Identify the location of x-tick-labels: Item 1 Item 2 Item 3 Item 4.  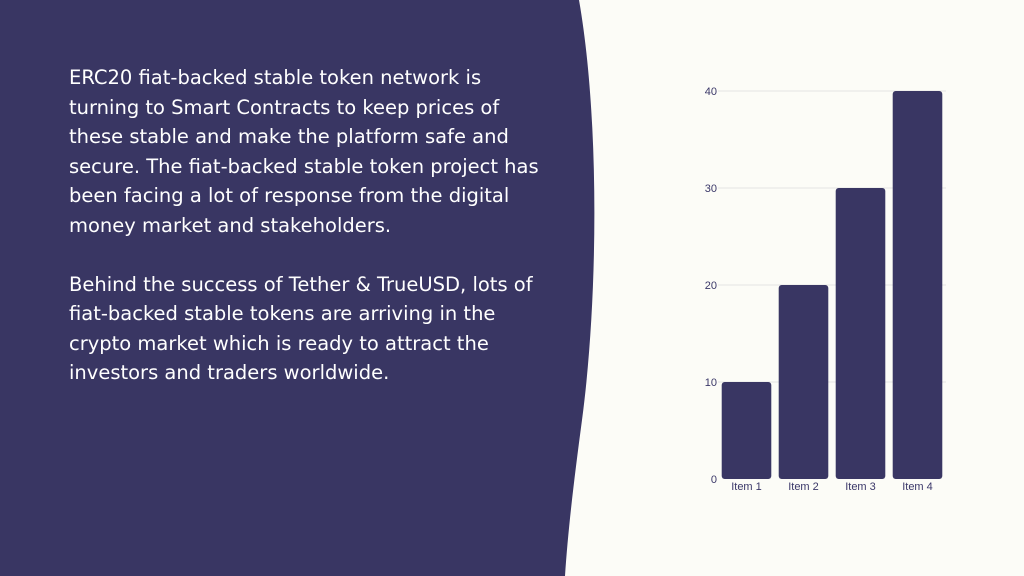
(832, 487).